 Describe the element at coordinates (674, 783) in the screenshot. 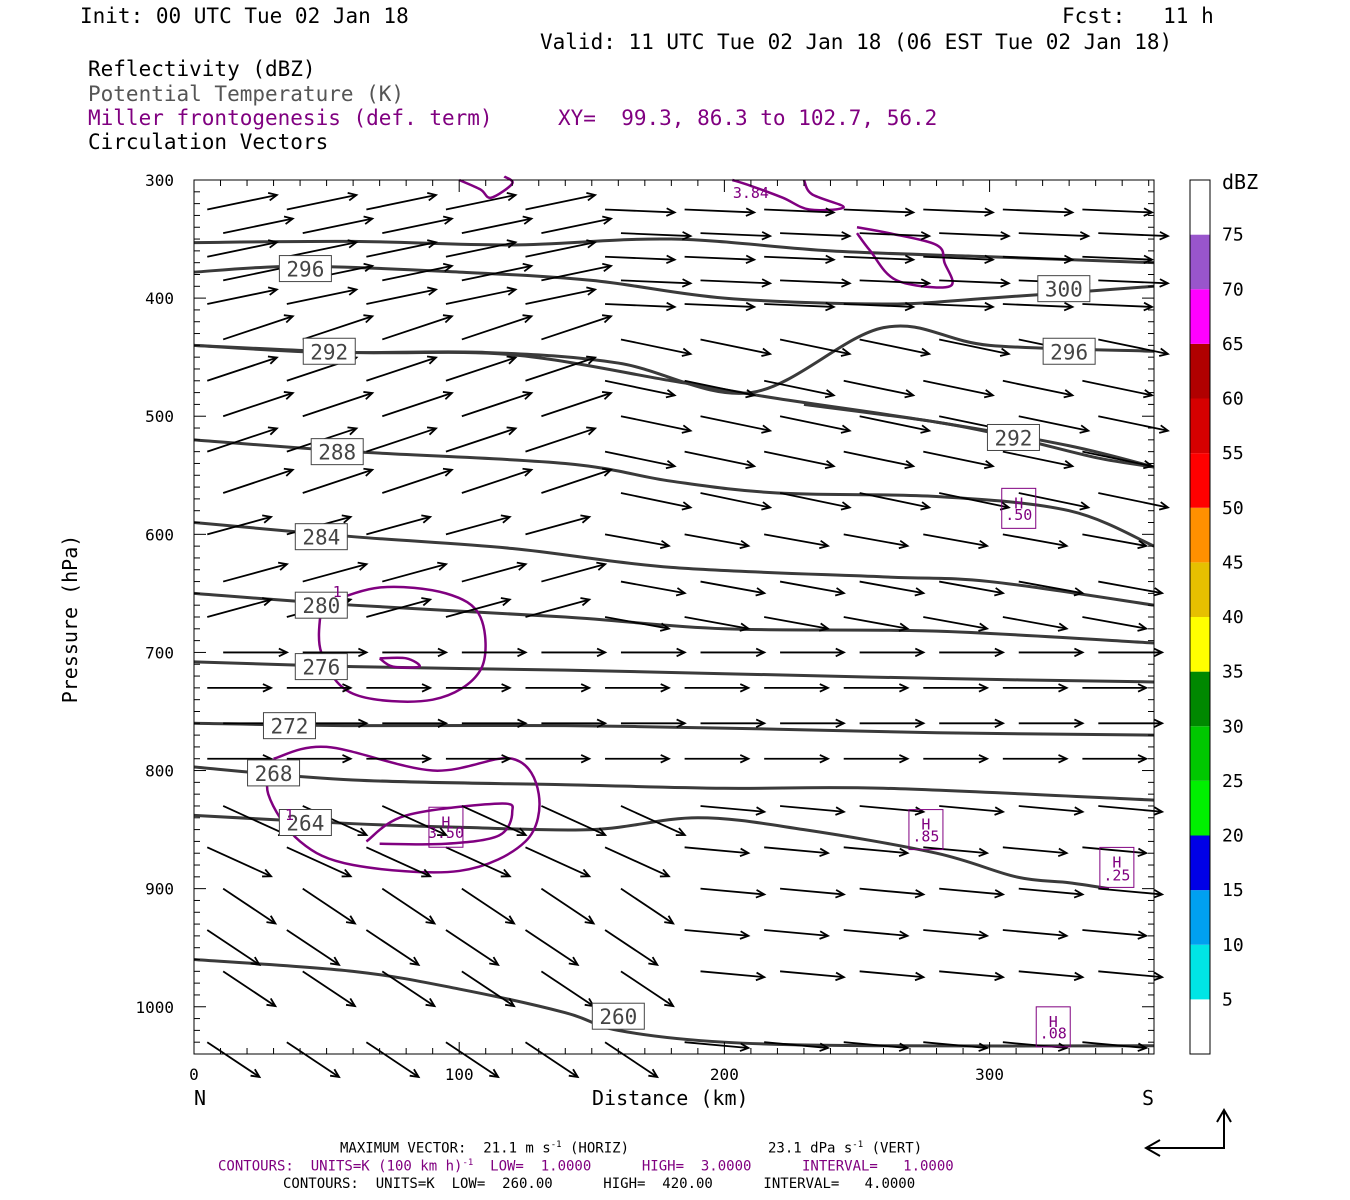

I see `theta-contour` at that location.